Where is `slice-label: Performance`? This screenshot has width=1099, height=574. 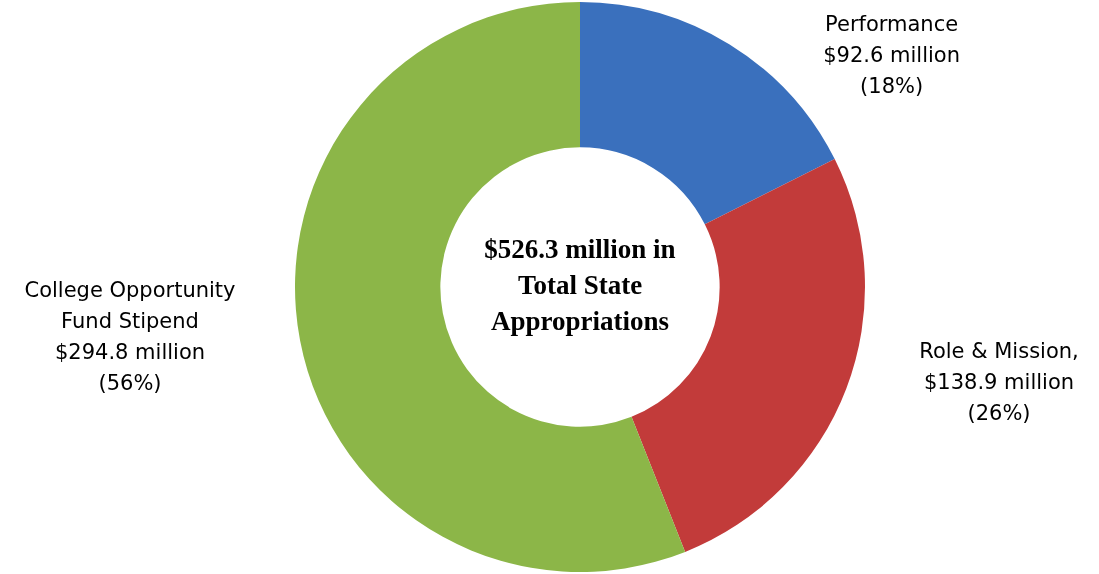
slice-label: Performance is located at coordinates (892, 24).